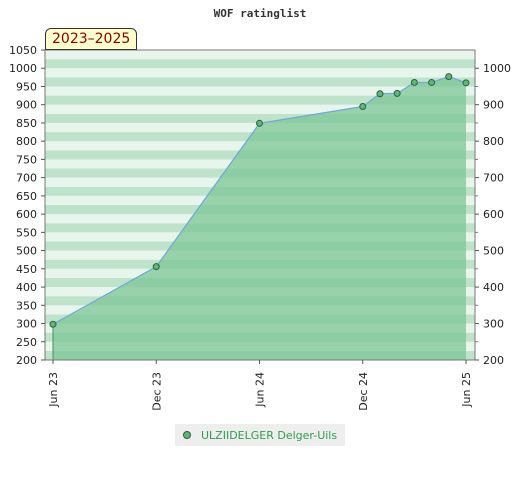 This screenshot has width=520, height=480. Describe the element at coordinates (493, 214) in the screenshot. I see `y-right-tick-label: 600` at that location.